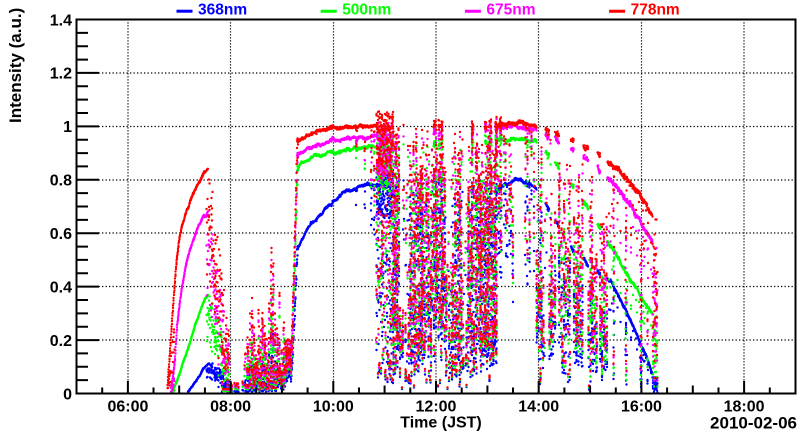 Image resolution: width=800 pixels, height=434 pixels. What do you see at coordinates (333, 407) in the screenshot?
I see `svg-text: 10:00` at bounding box center [333, 407].